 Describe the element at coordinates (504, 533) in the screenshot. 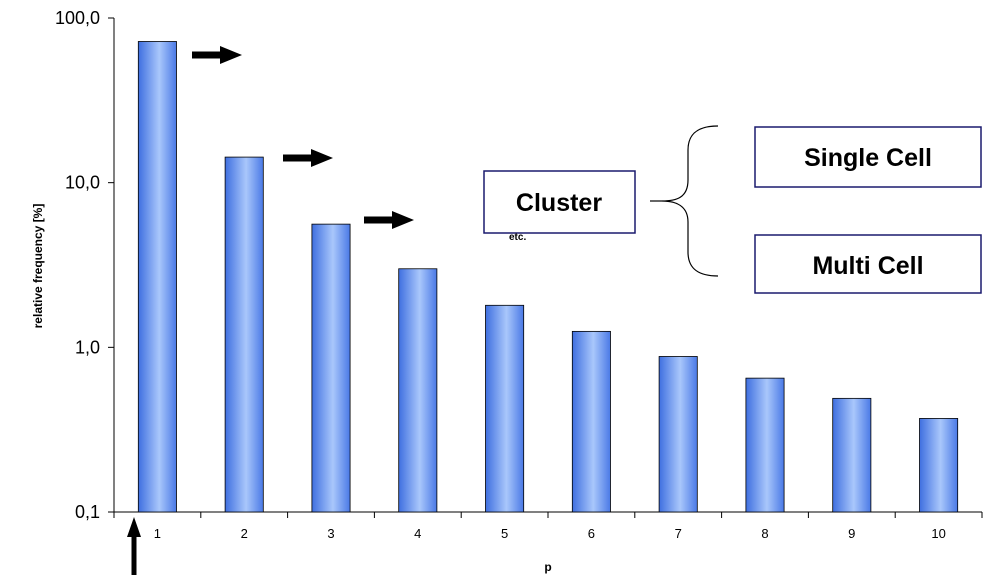

I see `x-tick-label: 5` at that location.